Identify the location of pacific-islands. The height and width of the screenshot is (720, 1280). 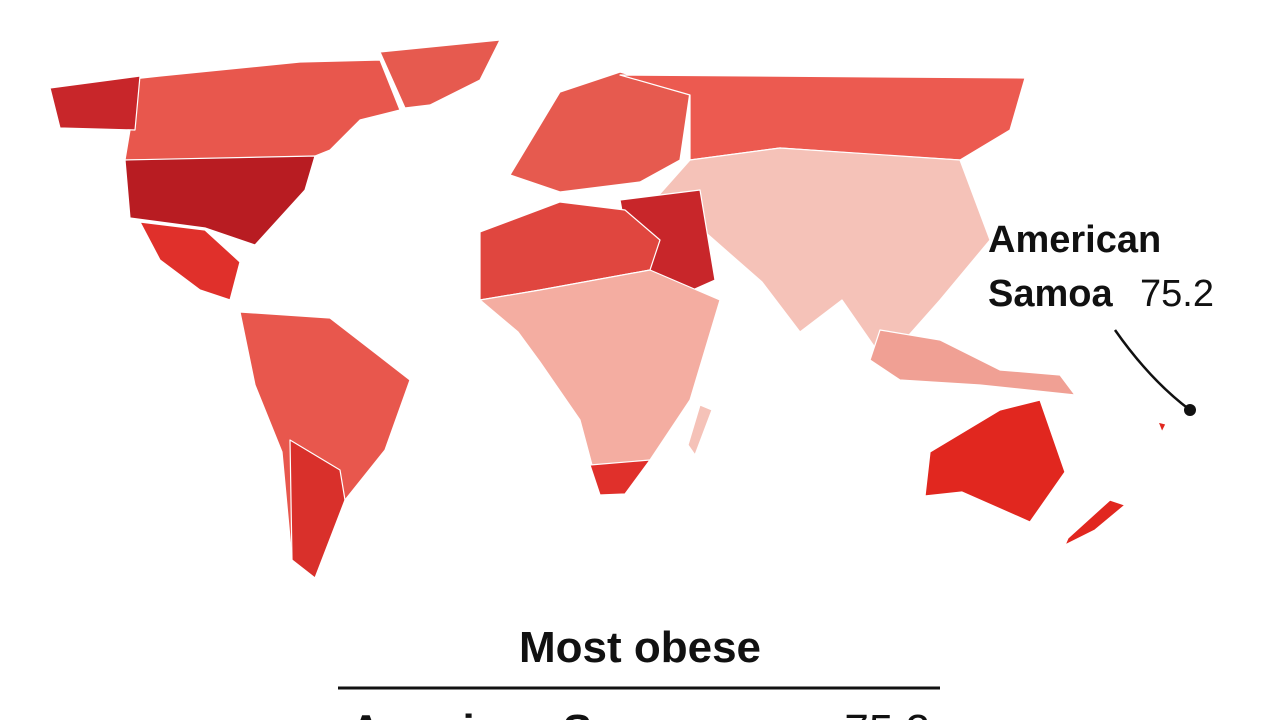
(1162, 427).